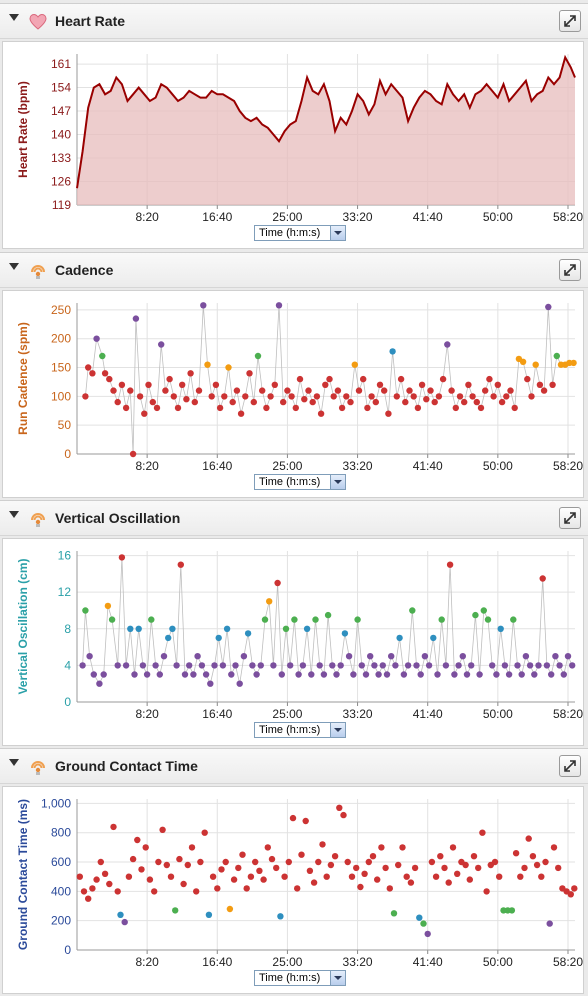 The height and width of the screenshot is (996, 588). What do you see at coordinates (23, 378) in the screenshot?
I see `y-axis-label: Run Cadence (spm)` at bounding box center [23, 378].